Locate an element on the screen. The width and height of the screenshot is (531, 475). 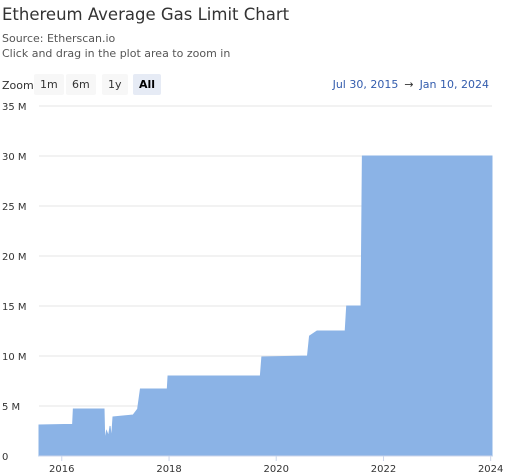
y-tick-label: 10 M is located at coordinates (14, 357).